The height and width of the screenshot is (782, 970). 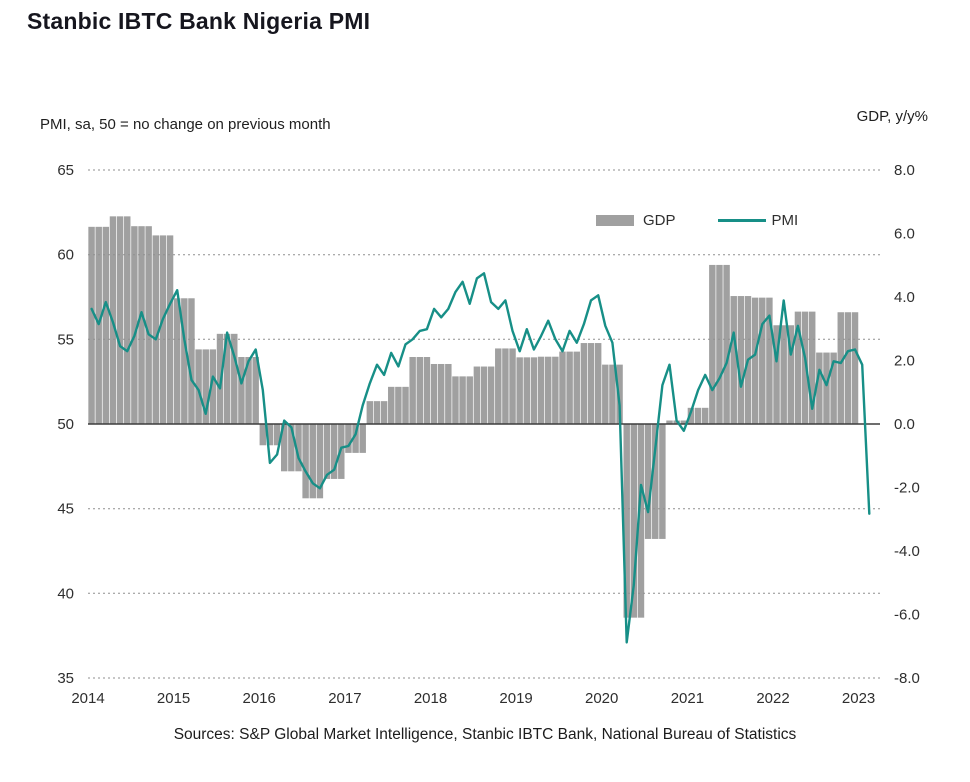 I want to click on left-axis-tick-label: 60, so click(x=65, y=255).